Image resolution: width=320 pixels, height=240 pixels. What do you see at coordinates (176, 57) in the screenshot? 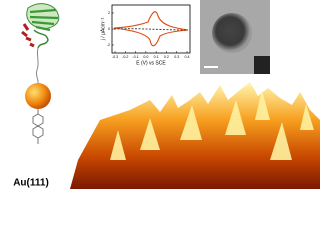
I see `x-tick-label: 0.3` at bounding box center [176, 57].